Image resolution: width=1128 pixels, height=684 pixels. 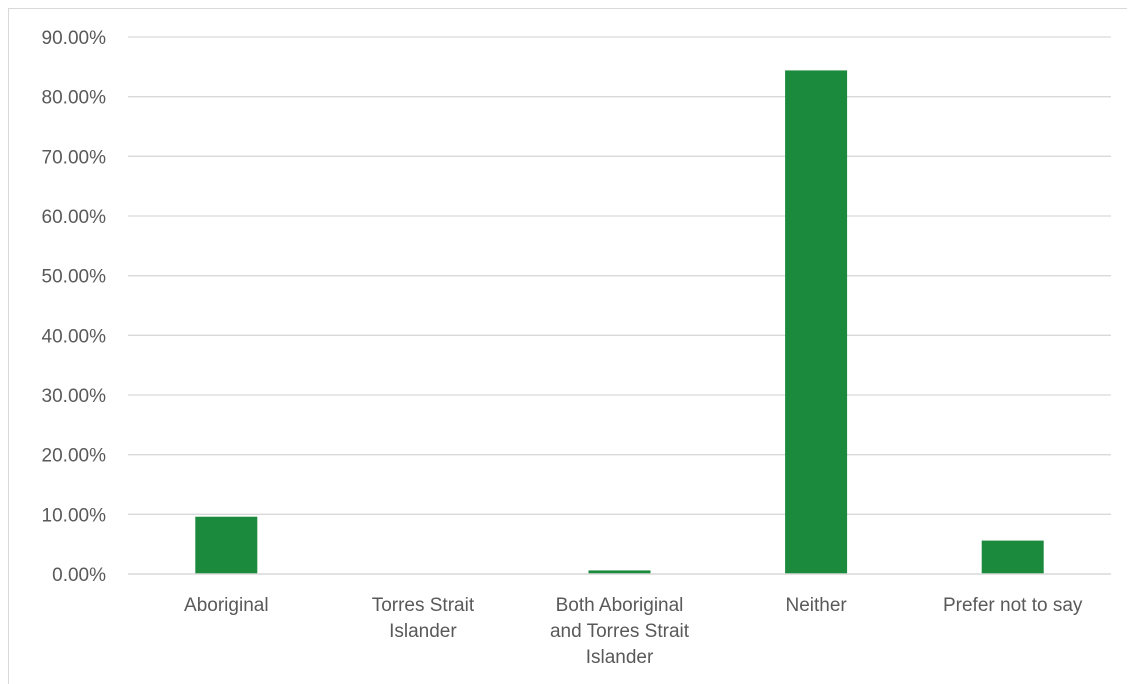 I want to click on y-tick-label: 70.00%, so click(x=74, y=157).